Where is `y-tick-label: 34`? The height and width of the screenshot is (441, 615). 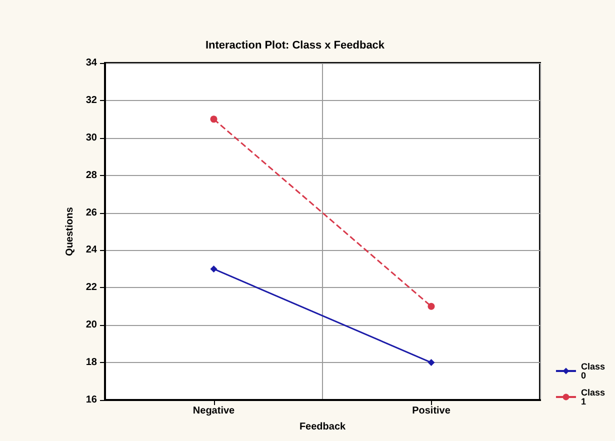
y-tick-label: 34 is located at coordinates (92, 63).